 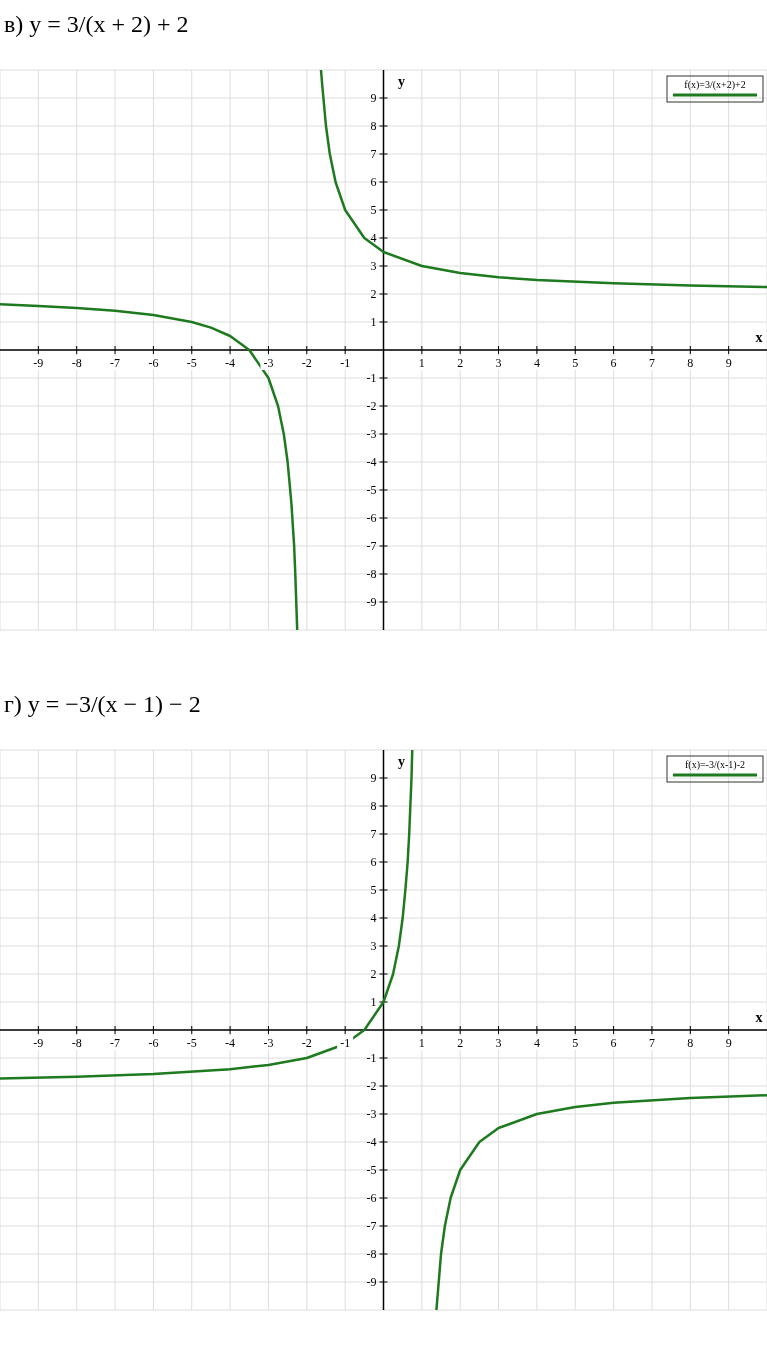 What do you see at coordinates (102, 704) in the screenshot?
I see `chart-title: г) y = −3/(x − 1) − 2` at bounding box center [102, 704].